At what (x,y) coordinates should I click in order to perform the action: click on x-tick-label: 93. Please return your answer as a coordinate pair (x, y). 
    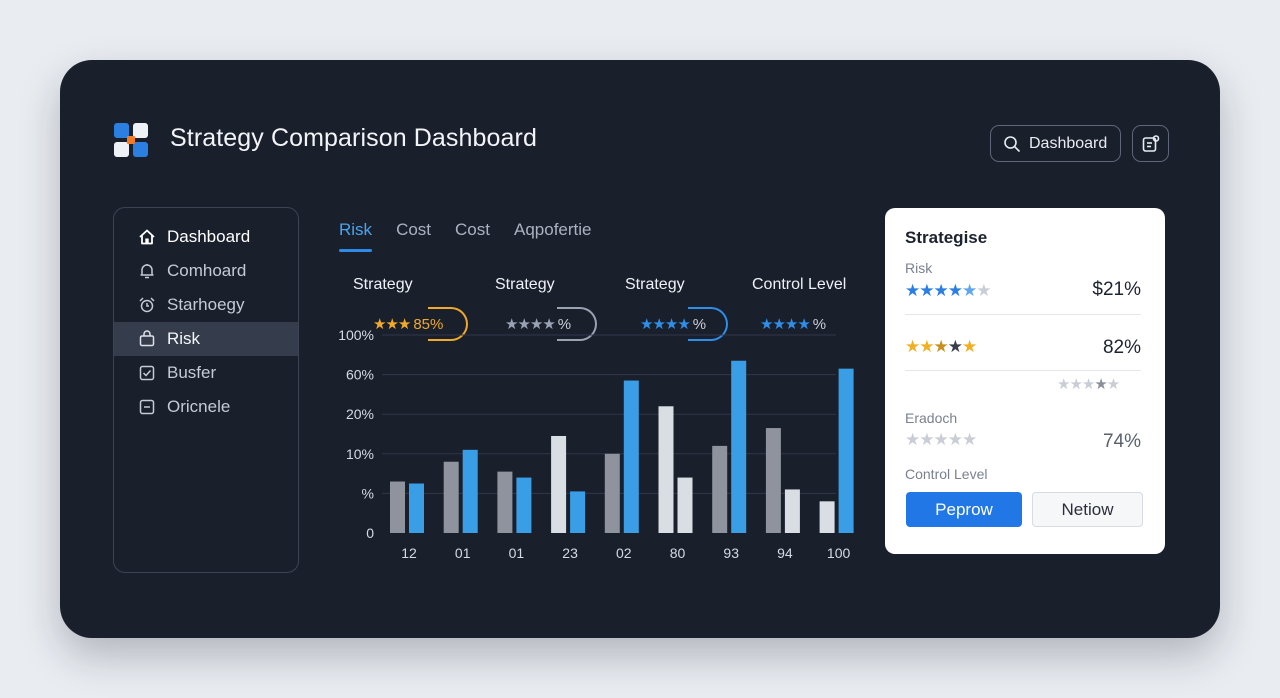
    Looking at the image, I should click on (731, 553).